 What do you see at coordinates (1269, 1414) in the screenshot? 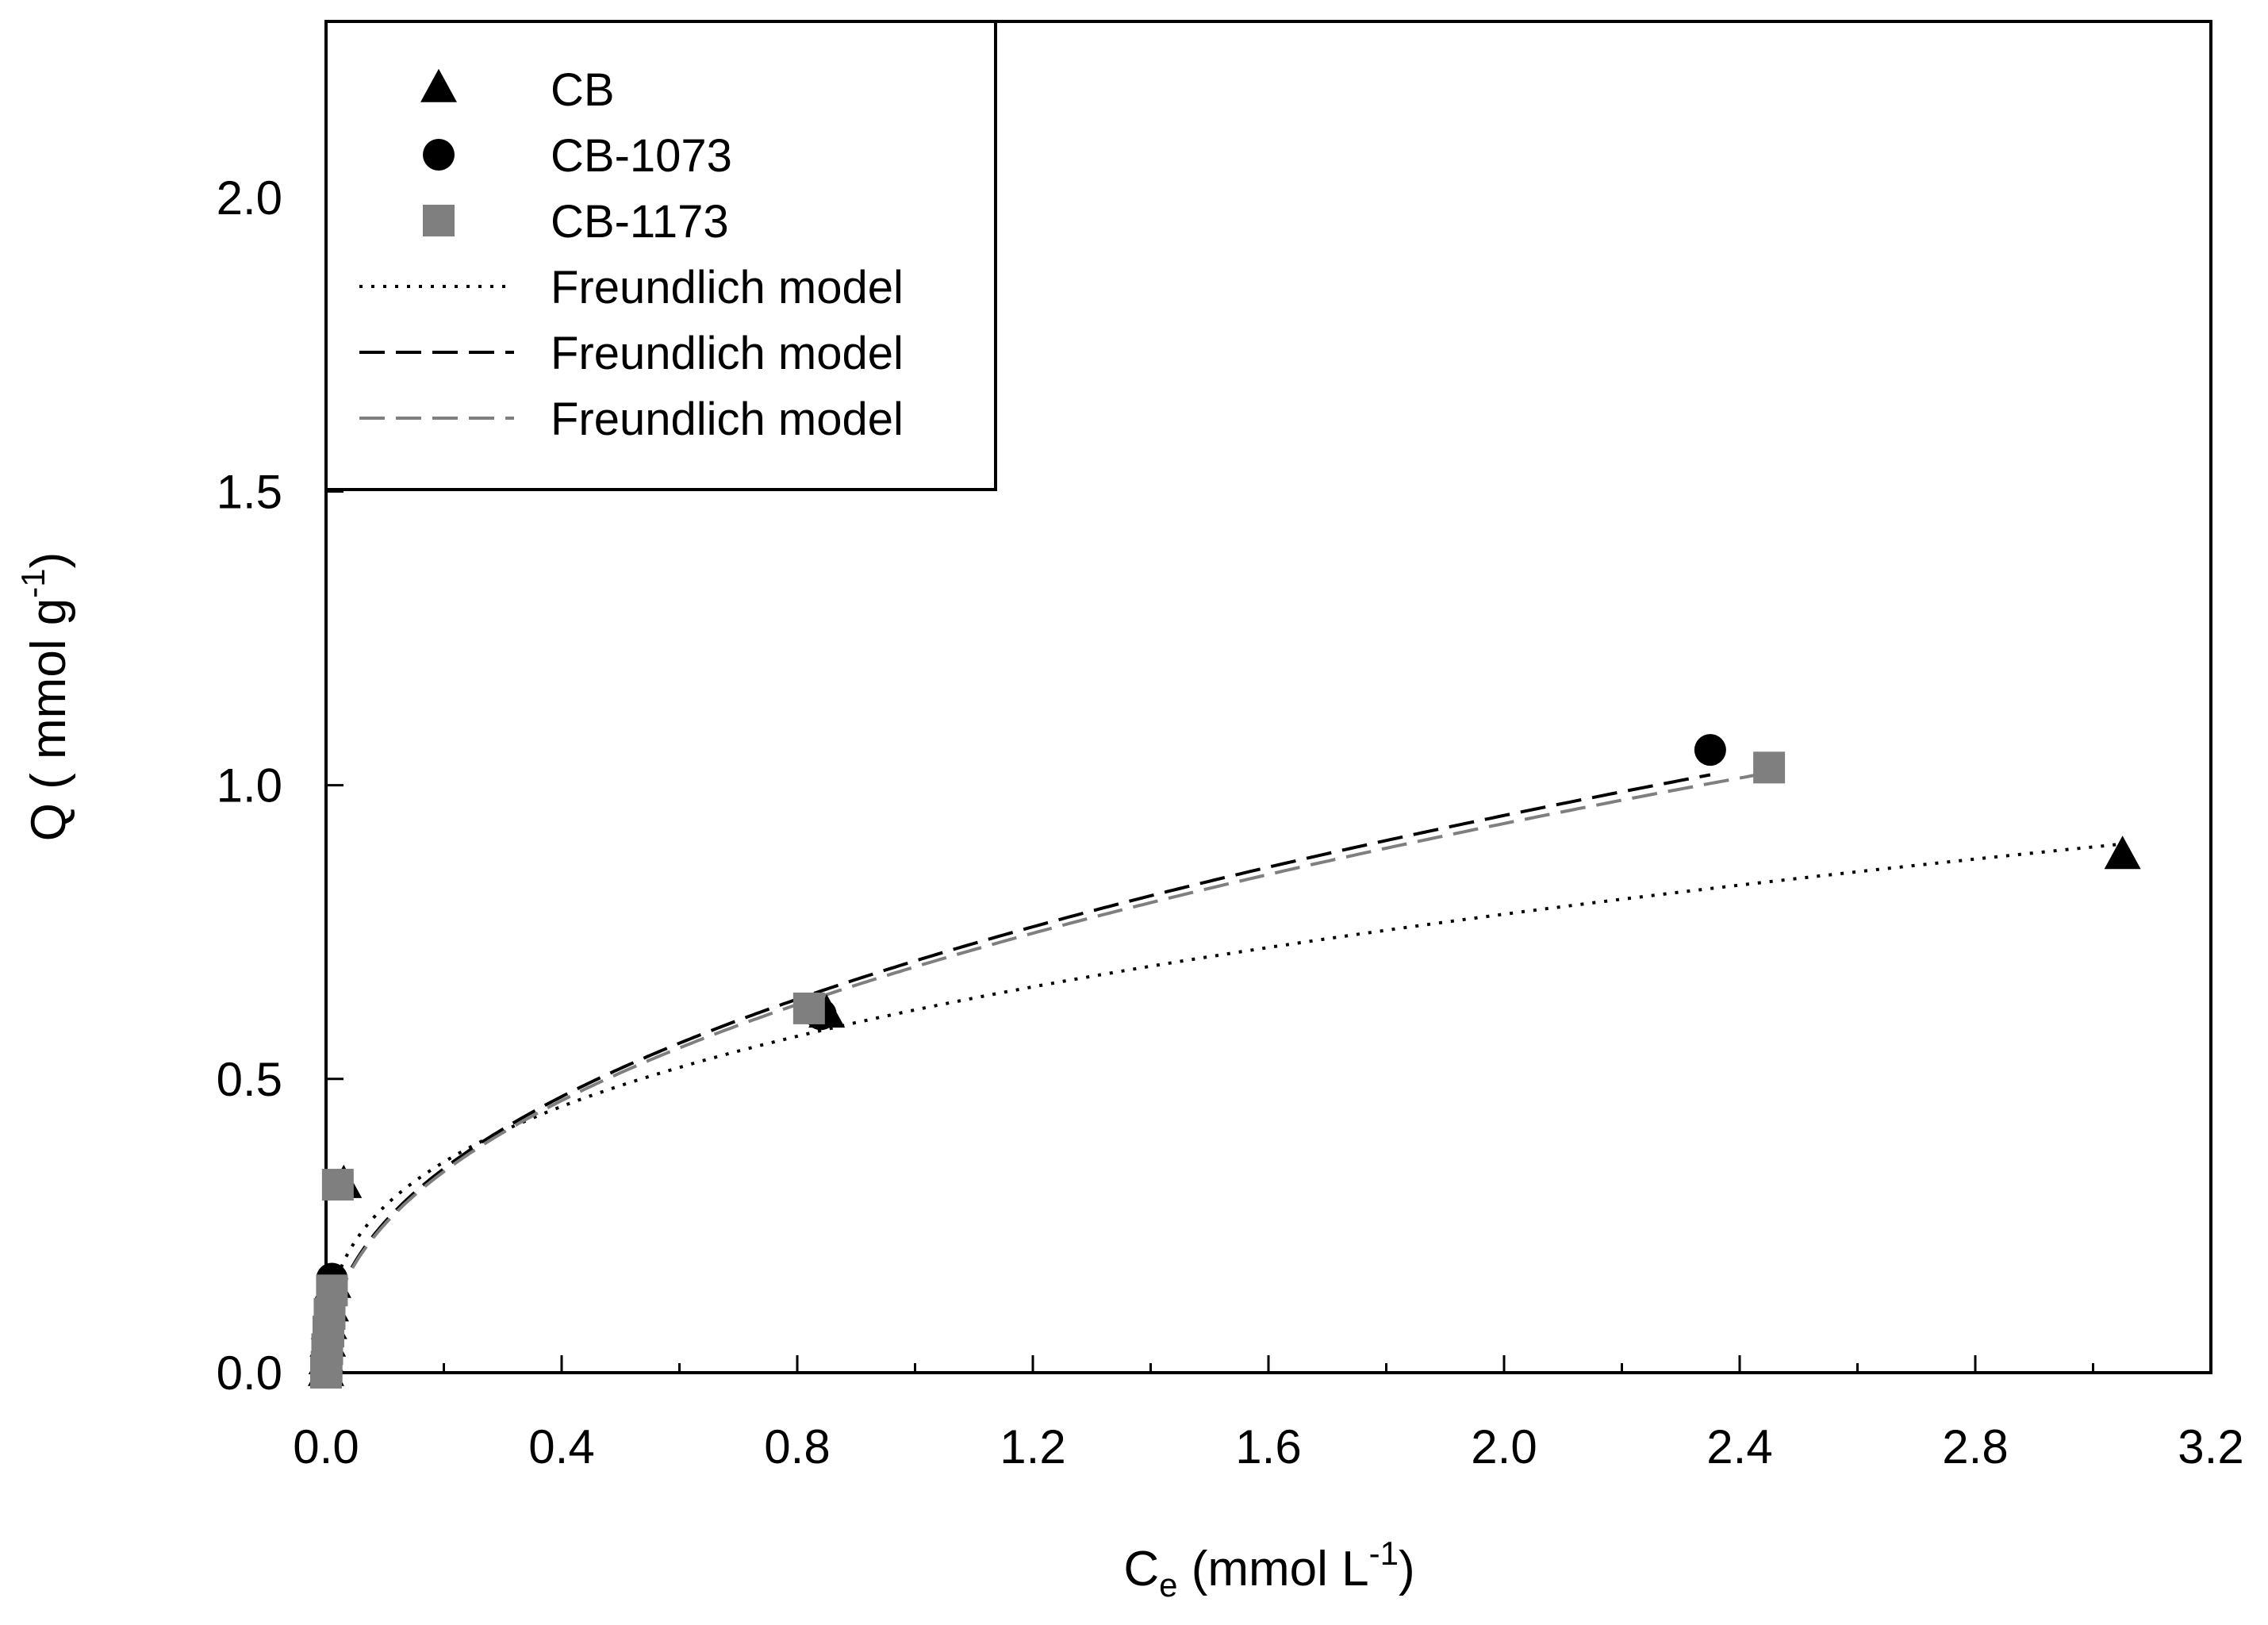
I see `x-axis-ticks: 0.0 0.4 0.8 1.2 1.6 2.0 2.4 2.8 3.2` at bounding box center [1269, 1414].